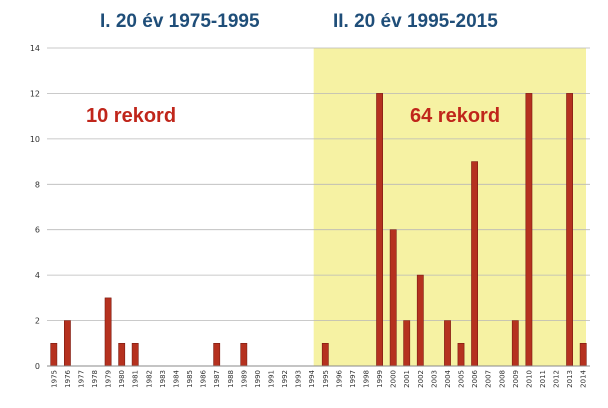  What do you see at coordinates (339, 378) in the screenshot?
I see `x-tick-label: 1996` at bounding box center [339, 378].